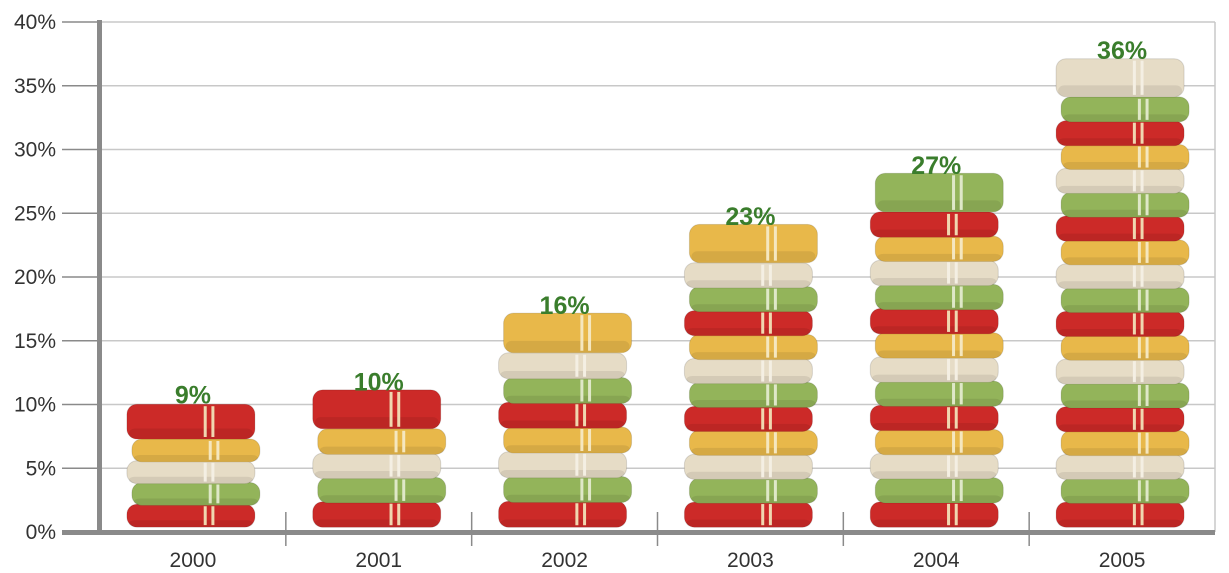 The height and width of the screenshot is (573, 1229). I want to click on green-towel, so click(939, 192).